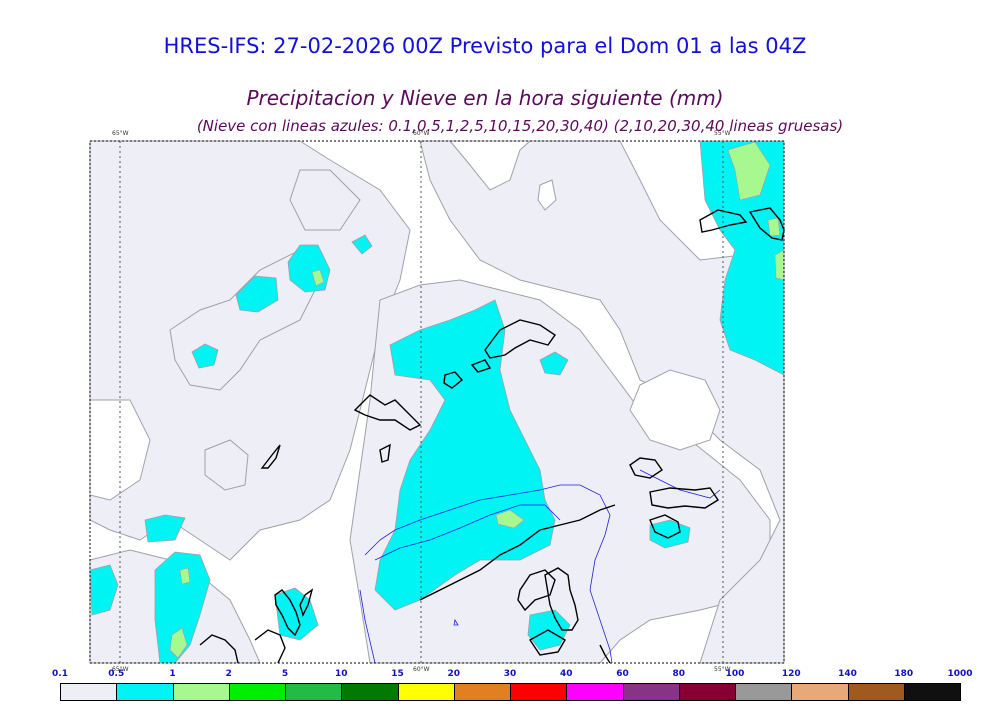  I want to click on lon-label-bottom-2: 60°W, so click(421, 669).